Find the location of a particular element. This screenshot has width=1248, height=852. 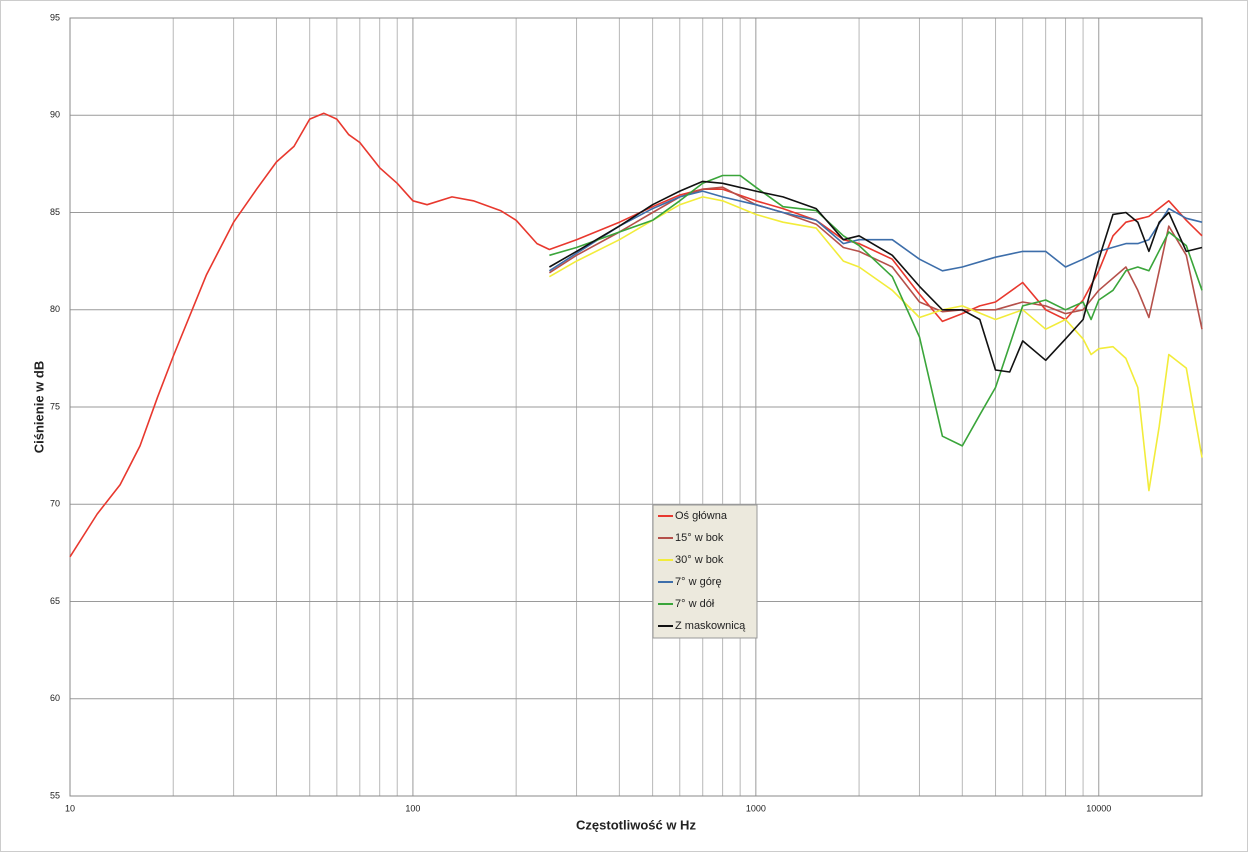

legend-label: Oś główna is located at coordinates (701, 516).